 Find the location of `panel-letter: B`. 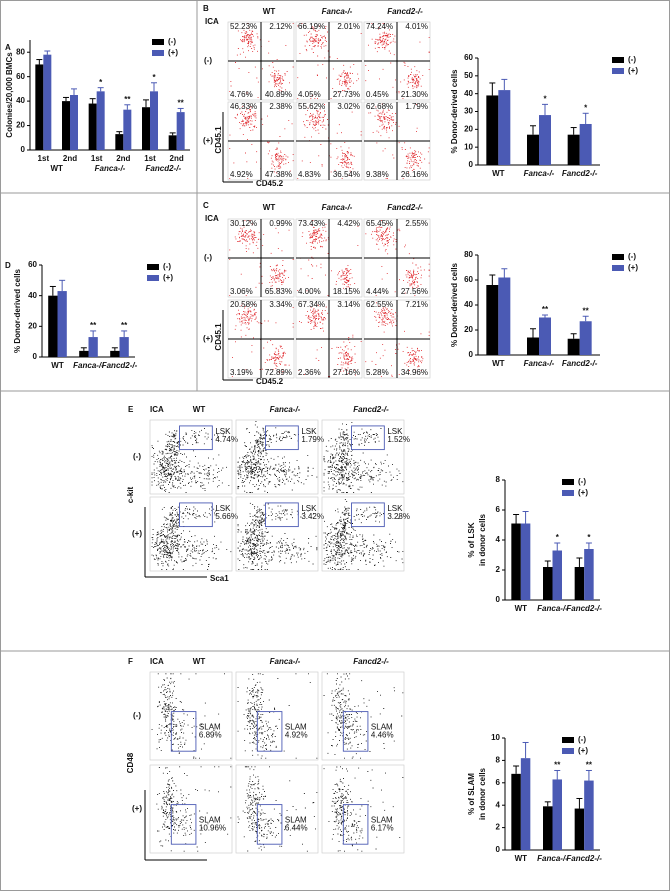

panel-letter: B is located at coordinates (206, 8).